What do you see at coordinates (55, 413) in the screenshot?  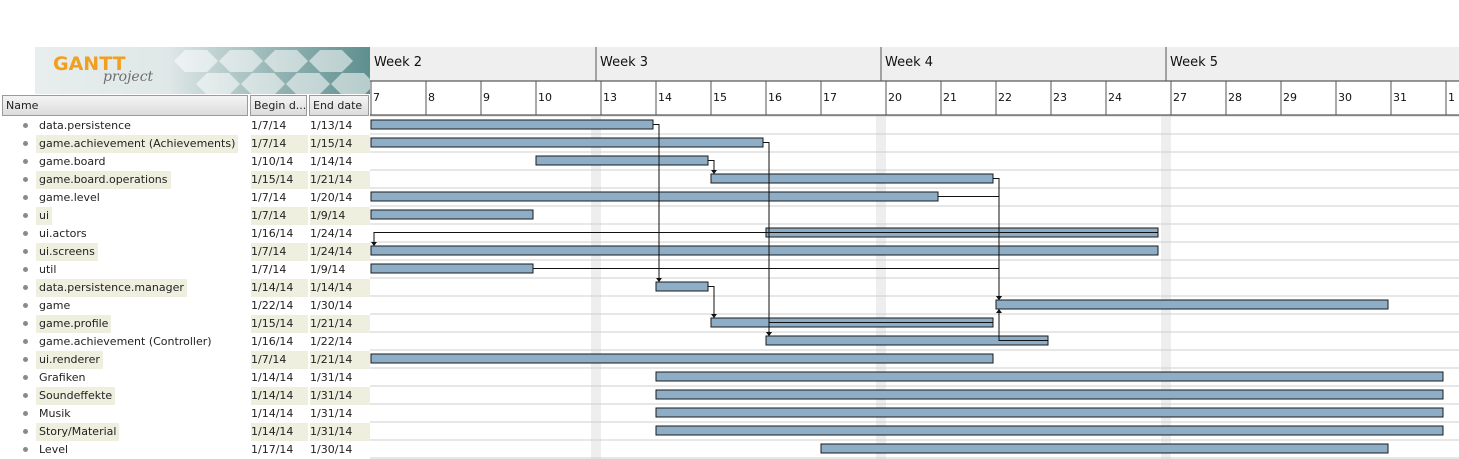 I see `task-name: Musik` at bounding box center [55, 413].